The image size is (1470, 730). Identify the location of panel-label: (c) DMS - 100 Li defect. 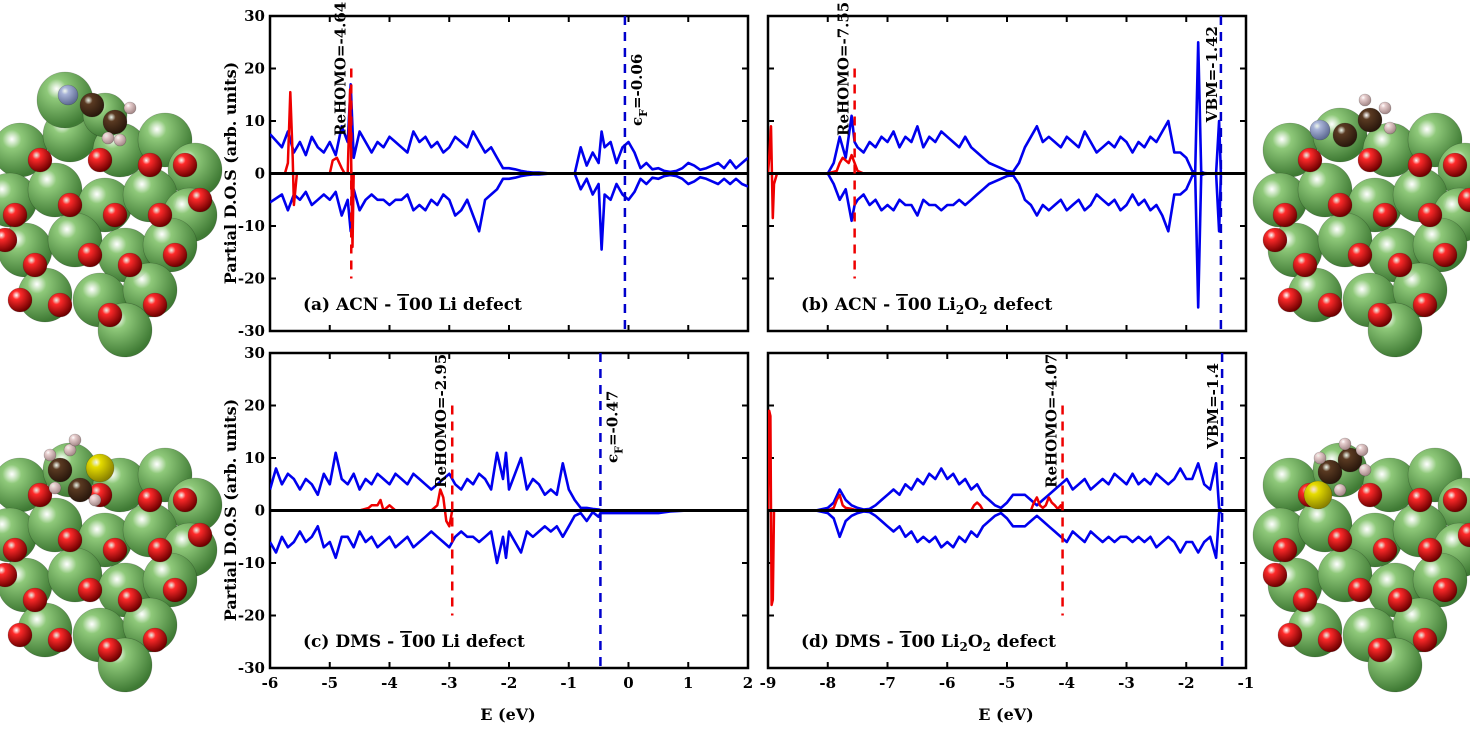
(414, 642).